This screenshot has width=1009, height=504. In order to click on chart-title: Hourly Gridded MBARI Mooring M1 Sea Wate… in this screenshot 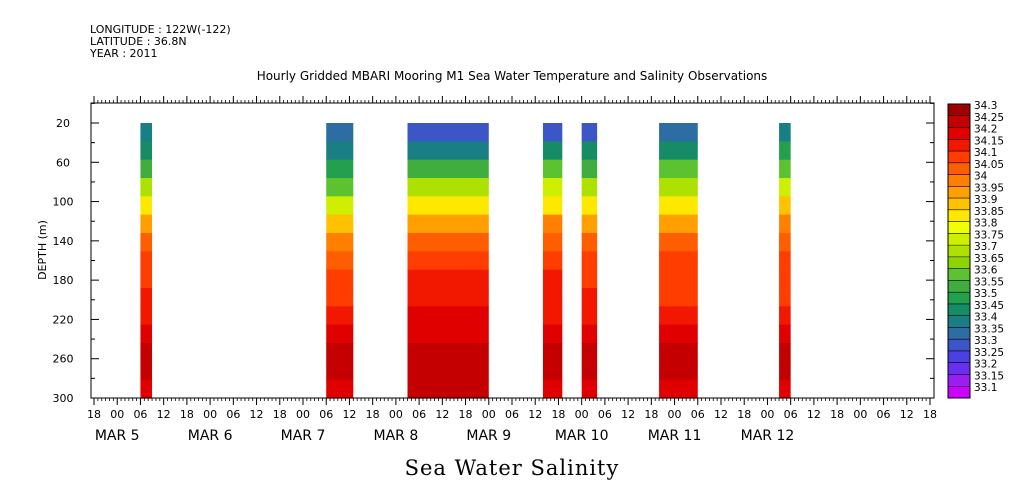, I will do `click(512, 76)`.